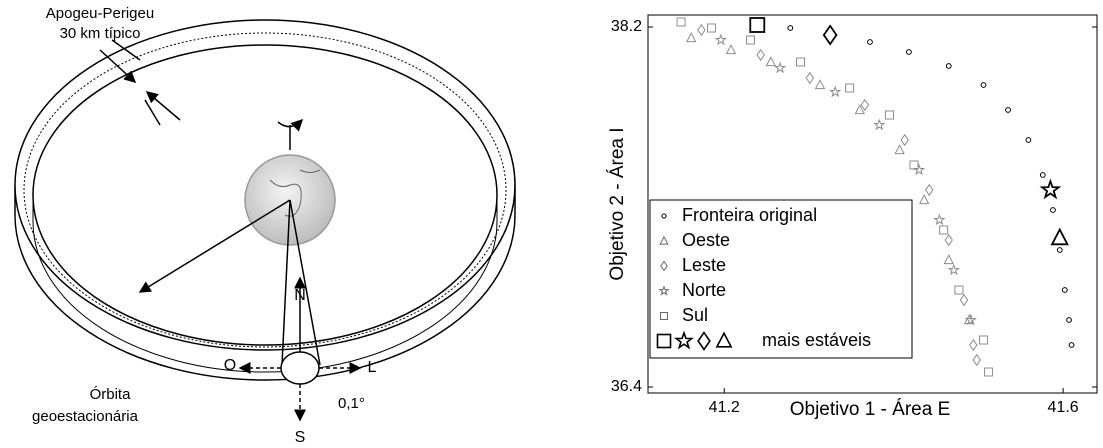  Describe the element at coordinates (816, 340) in the screenshot. I see `legend-label: mais estáveis` at that location.